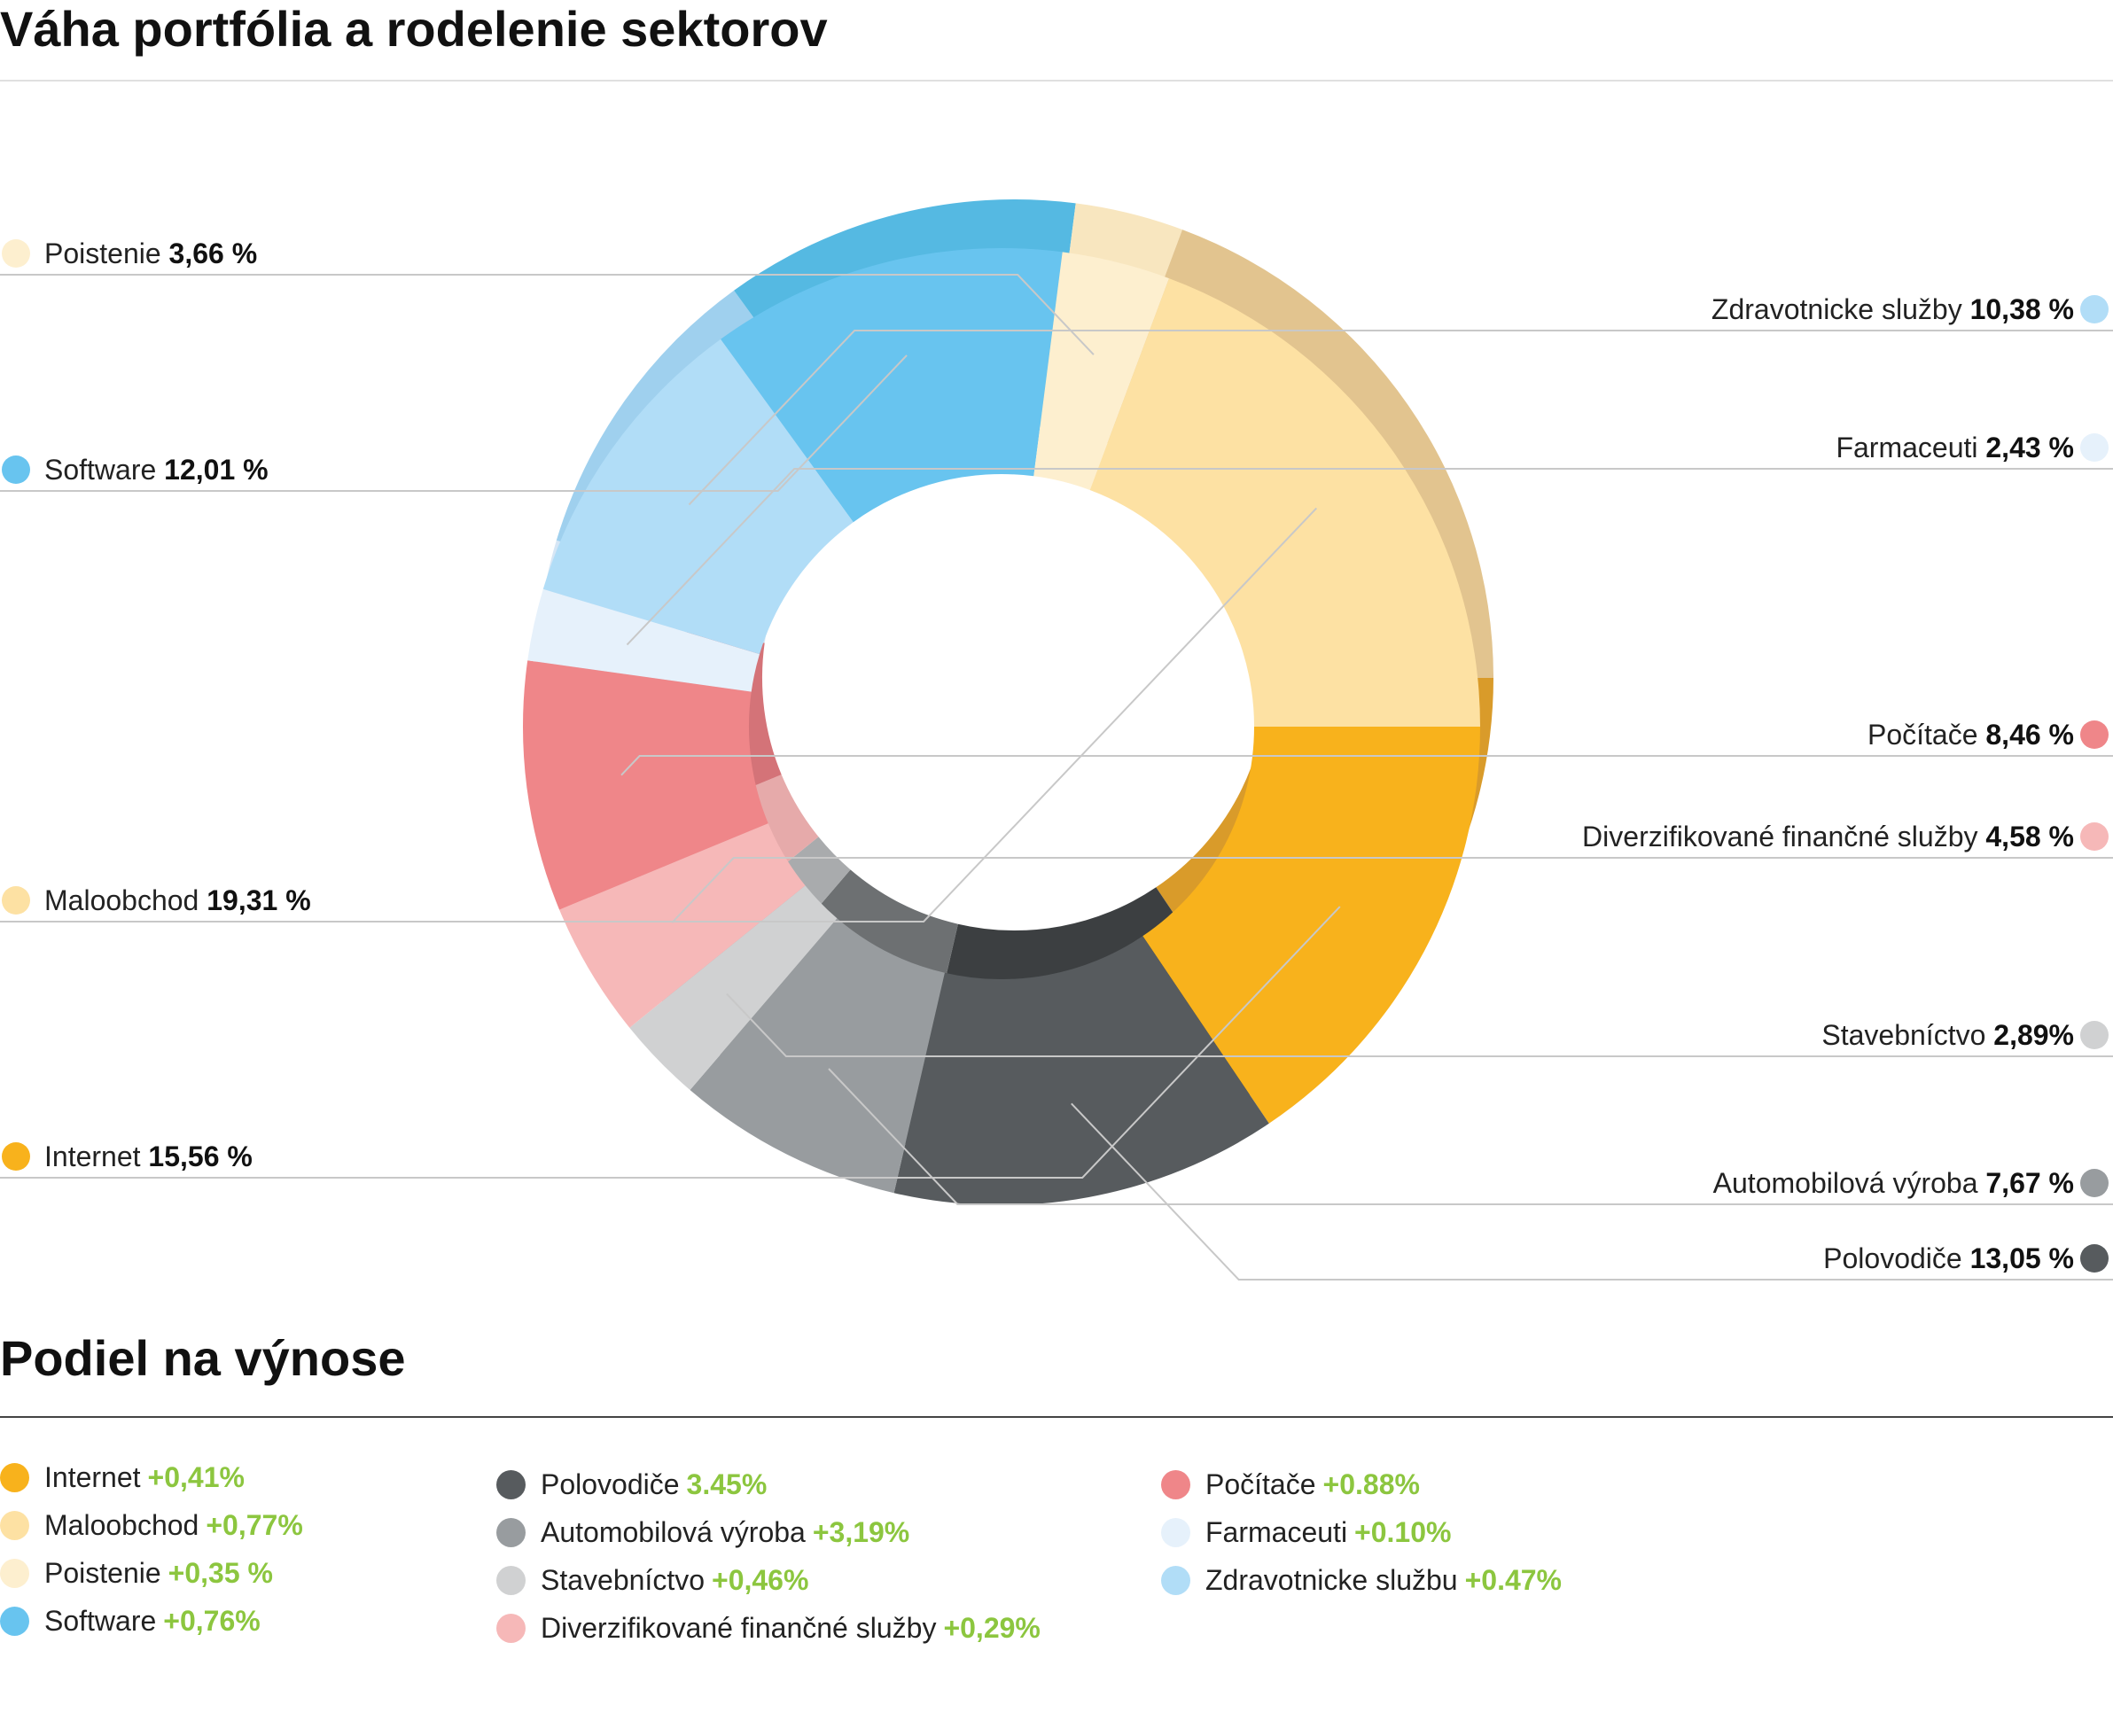 The height and width of the screenshot is (1736, 2113). What do you see at coordinates (1948, 1035) in the screenshot?
I see `slice-label-3: Stavebníctvo 2,89%` at bounding box center [1948, 1035].